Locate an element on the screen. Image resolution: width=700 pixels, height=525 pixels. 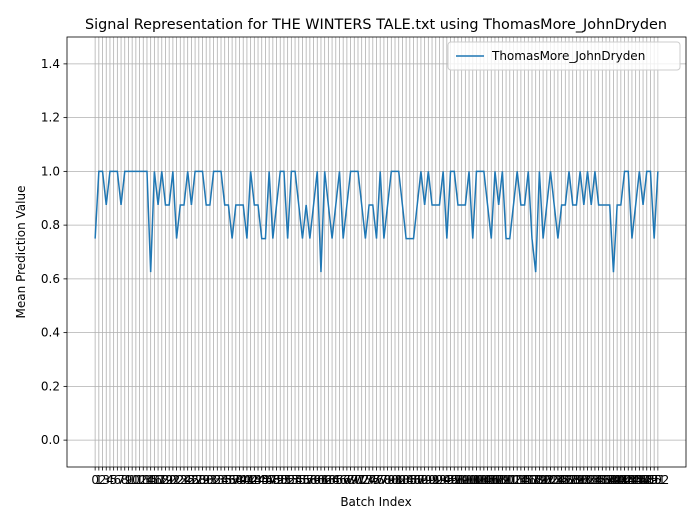
x-tick-label: 89 is located at coordinates (424, 480).